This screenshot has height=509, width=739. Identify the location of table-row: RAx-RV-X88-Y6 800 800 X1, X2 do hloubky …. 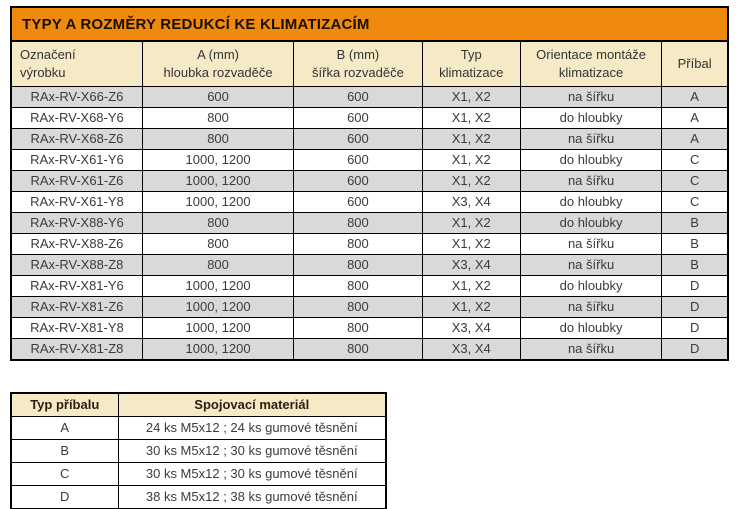
(369, 223).